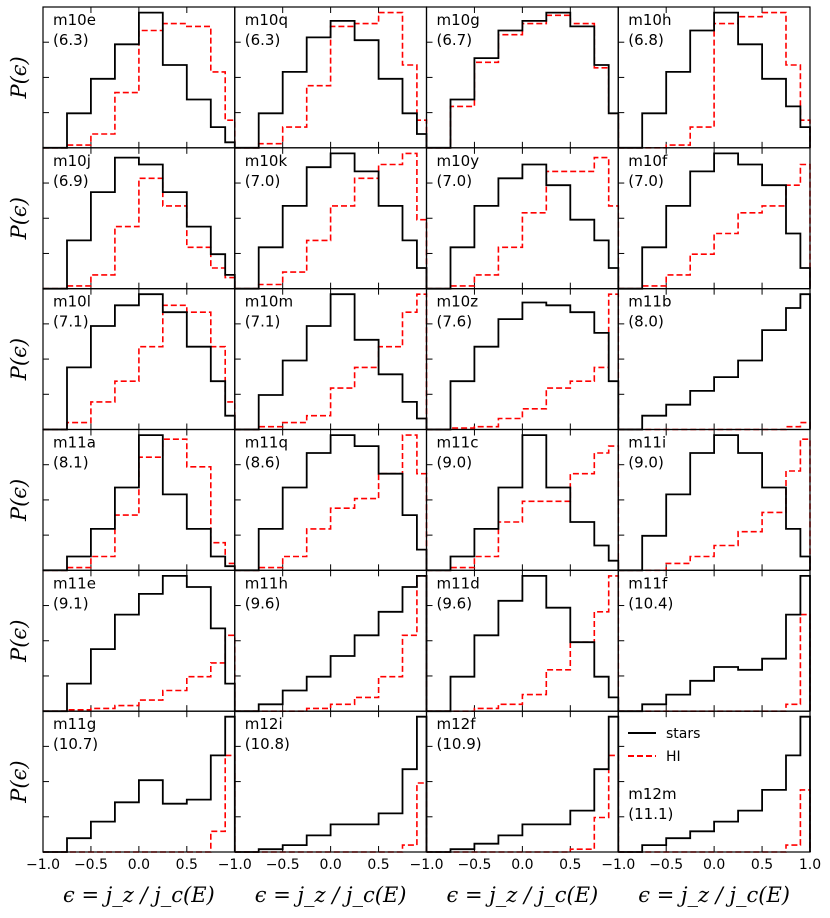 Image resolution: width=830 pixels, height=918 pixels. I want to click on panel-m10k: m10k (7.0), so click(331, 218).